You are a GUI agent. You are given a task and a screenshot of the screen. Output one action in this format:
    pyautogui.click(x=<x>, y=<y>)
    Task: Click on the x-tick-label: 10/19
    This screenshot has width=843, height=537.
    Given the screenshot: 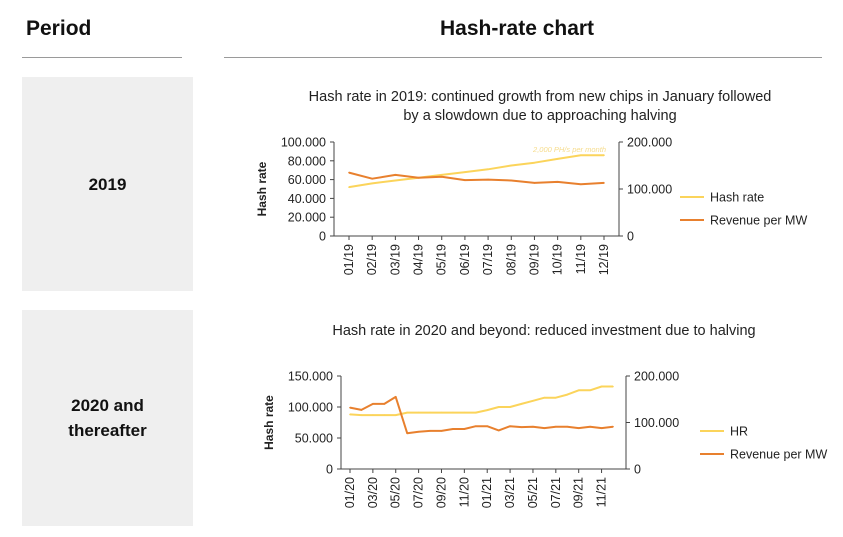 What is the action you would take?
    pyautogui.click(x=558, y=259)
    